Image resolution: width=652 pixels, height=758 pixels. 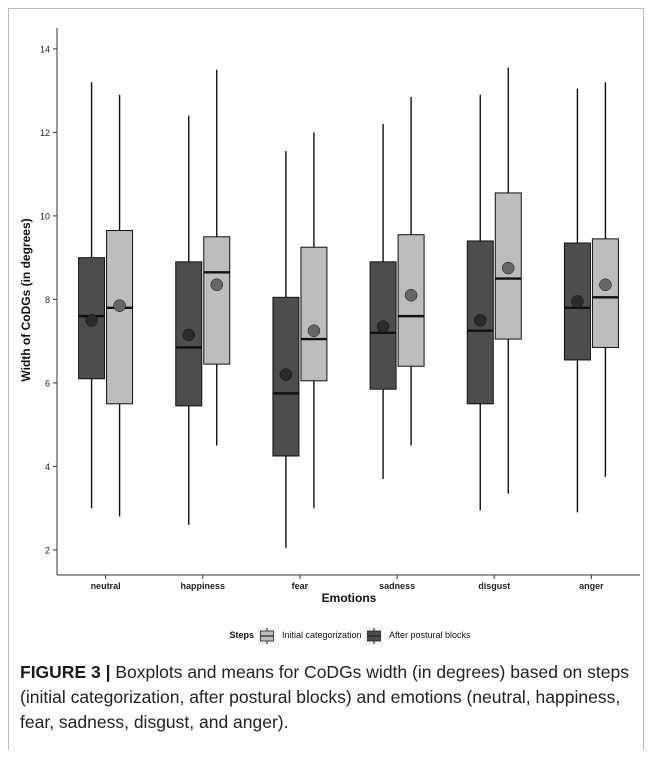 I want to click on y-tick-label: 14, so click(x=45, y=49).